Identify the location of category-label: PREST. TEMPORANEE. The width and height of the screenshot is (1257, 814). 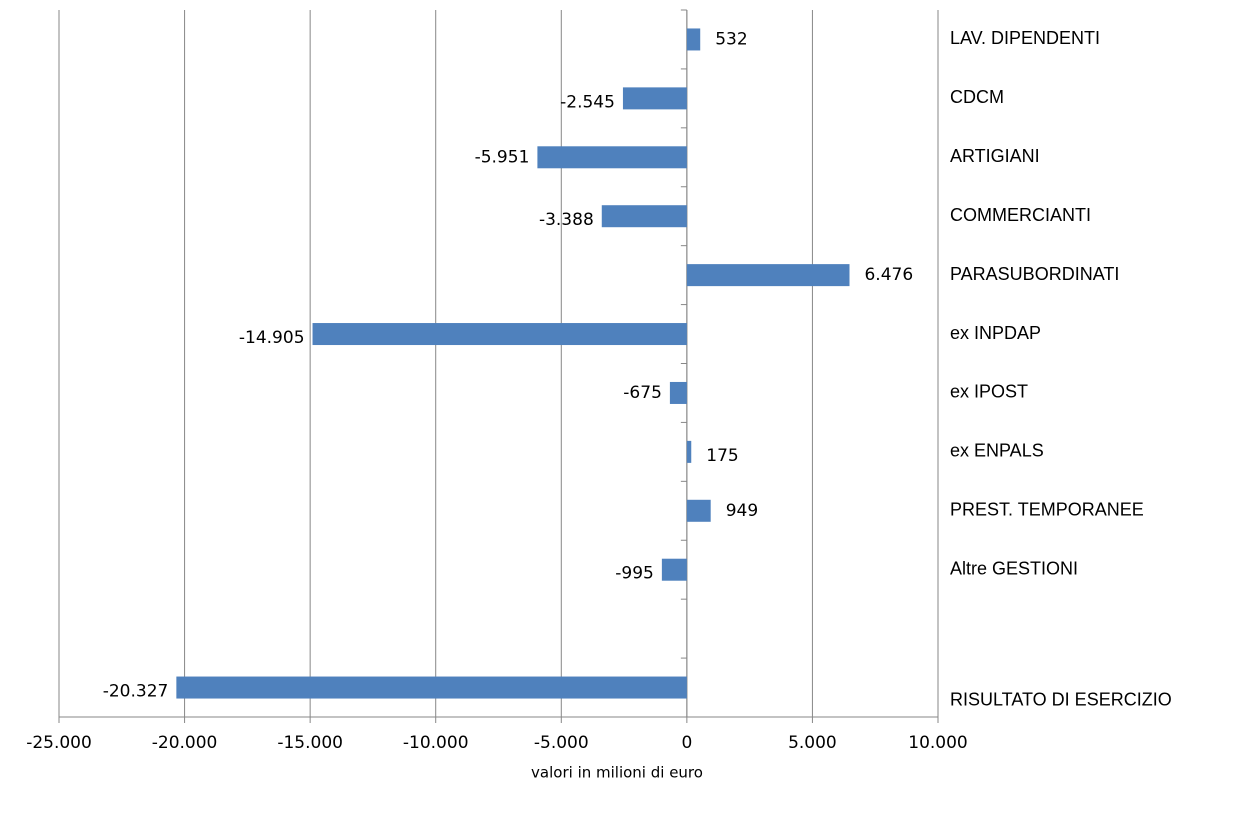
(1047, 510).